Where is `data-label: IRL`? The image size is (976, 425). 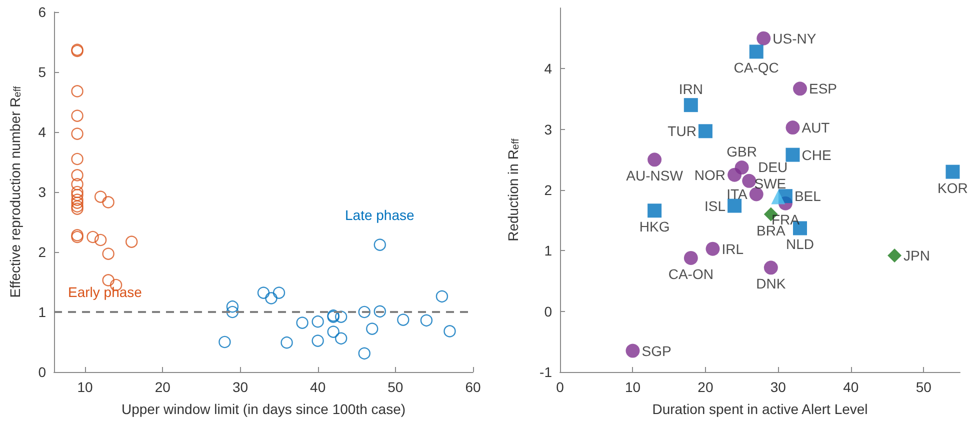
data-label: IRL is located at coordinates (733, 248).